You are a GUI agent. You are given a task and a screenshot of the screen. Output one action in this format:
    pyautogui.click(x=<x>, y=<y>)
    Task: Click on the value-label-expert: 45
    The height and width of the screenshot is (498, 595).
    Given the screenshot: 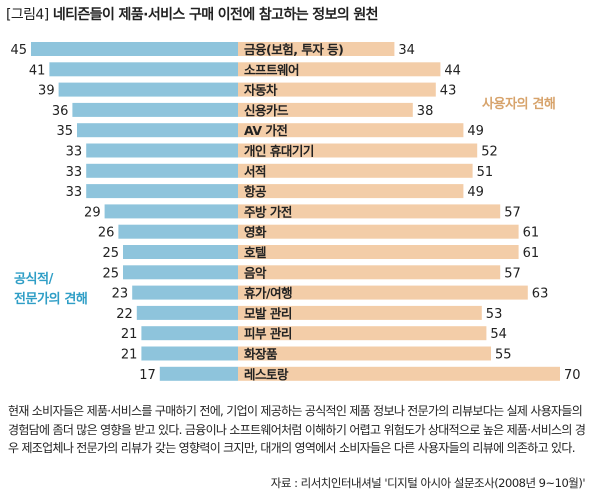 What is the action you would take?
    pyautogui.click(x=18, y=50)
    